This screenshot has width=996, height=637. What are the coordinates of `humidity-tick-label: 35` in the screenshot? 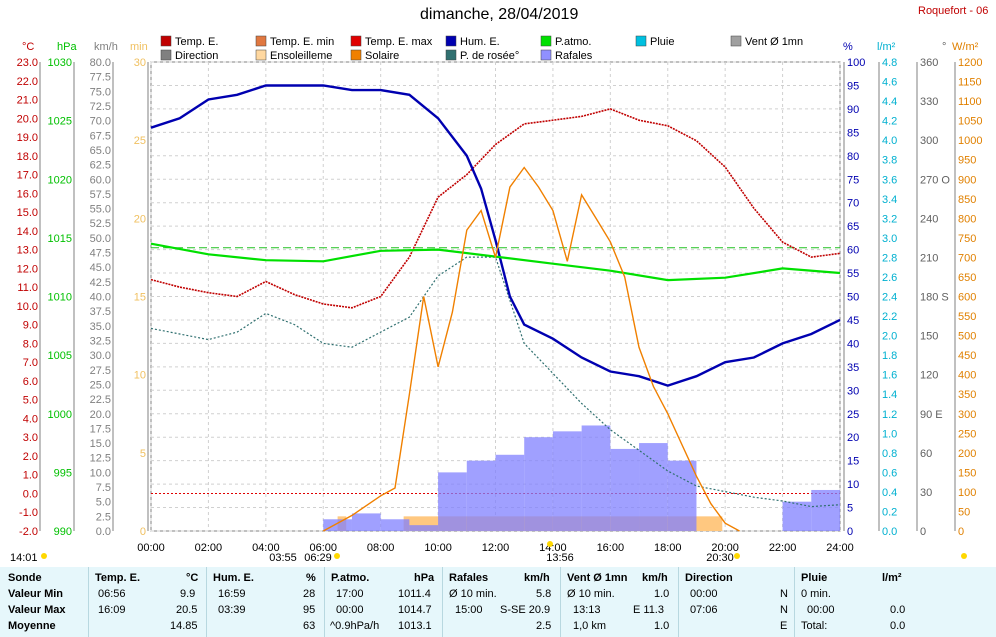 It's located at (853, 368).